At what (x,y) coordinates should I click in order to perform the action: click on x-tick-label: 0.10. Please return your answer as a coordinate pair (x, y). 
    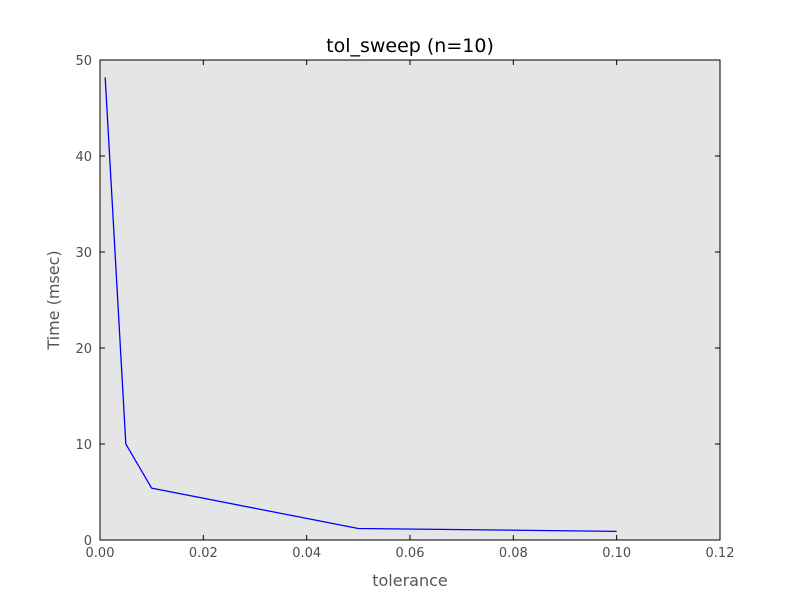
    Looking at the image, I should click on (616, 553).